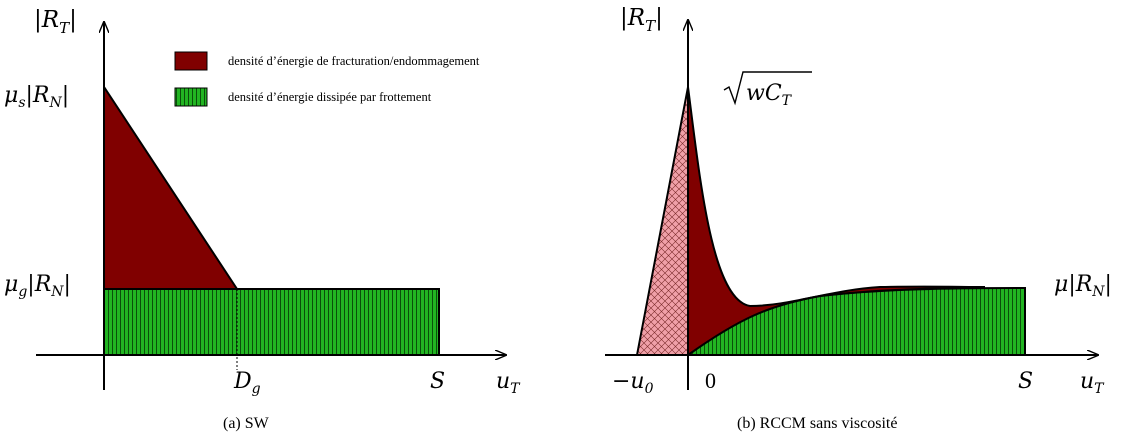 The width and height of the screenshot is (1125, 441). I want to click on neg-u0-label: −u0, so click(633, 383).